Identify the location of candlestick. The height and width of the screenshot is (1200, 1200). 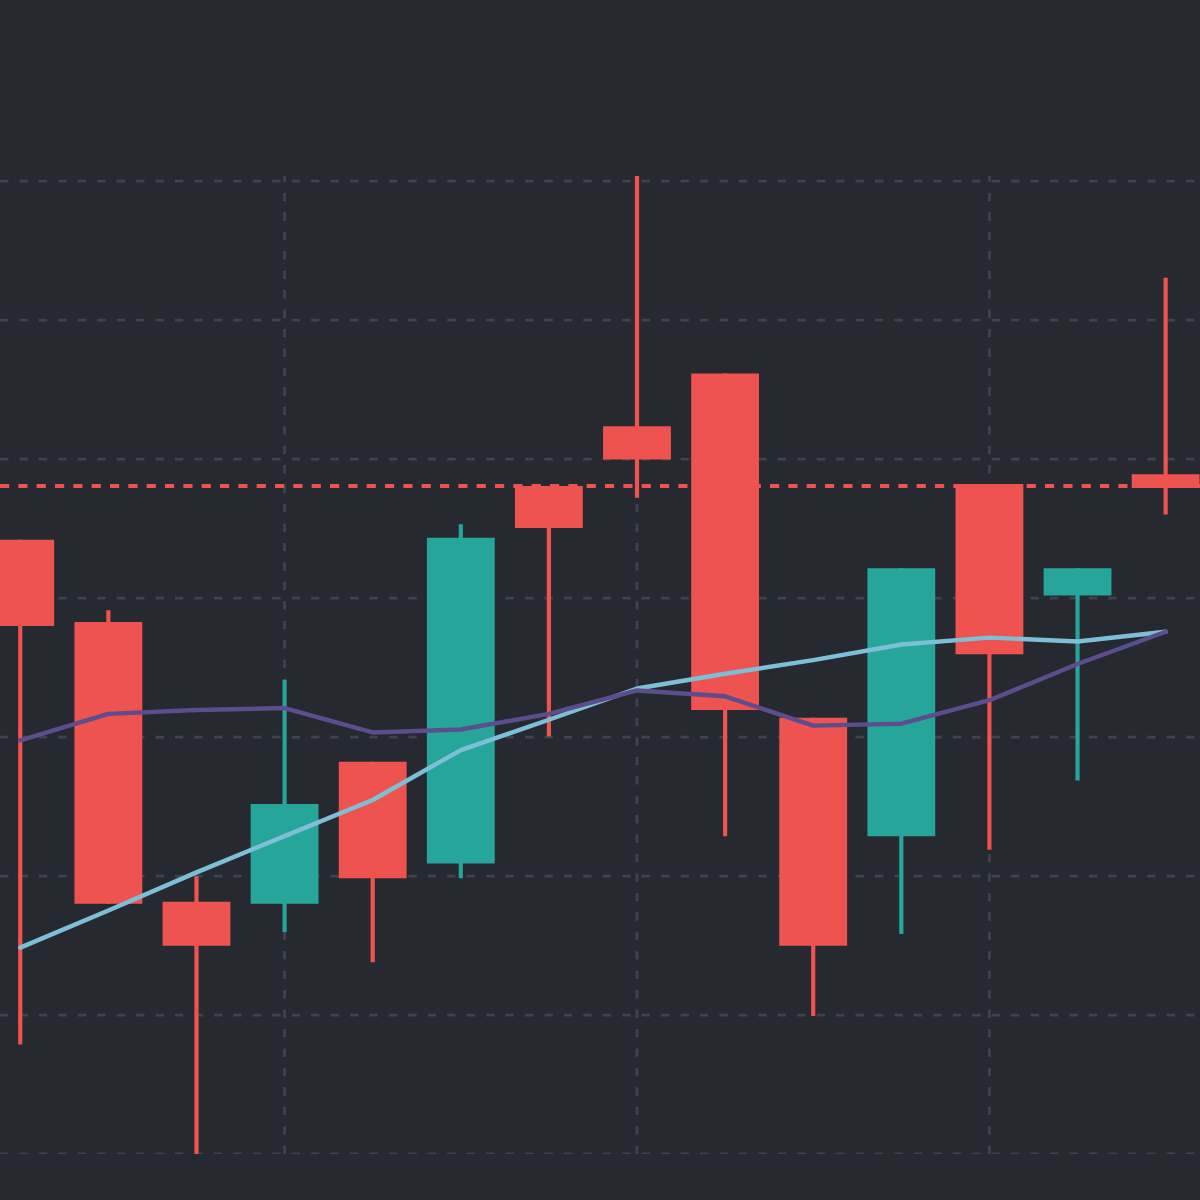
(1165, 396).